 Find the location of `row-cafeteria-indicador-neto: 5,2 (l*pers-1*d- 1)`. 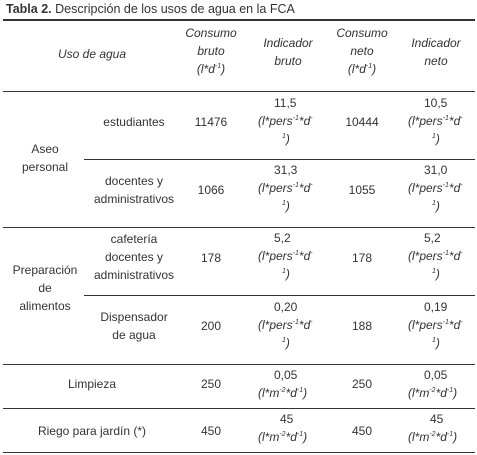

row-cafeteria-indicador-neto: 5,2 (l*pers-1*d- 1) is located at coordinates (435, 256).